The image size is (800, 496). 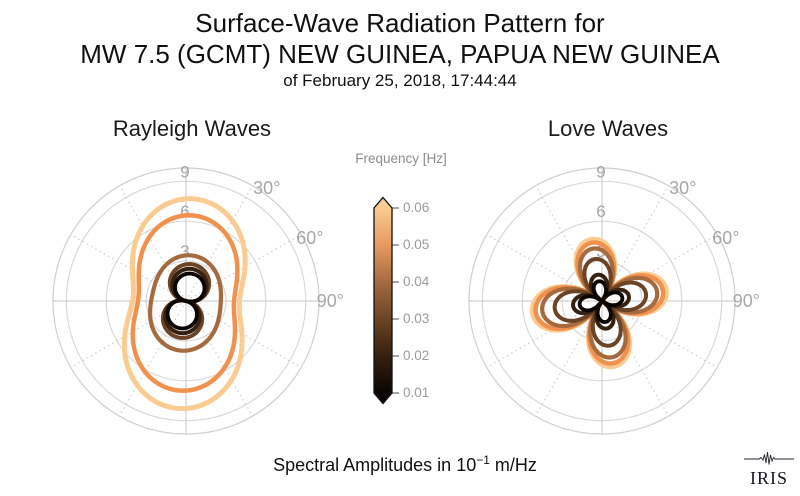 I want to click on amplitude-units-base: 10, so click(x=466, y=465).